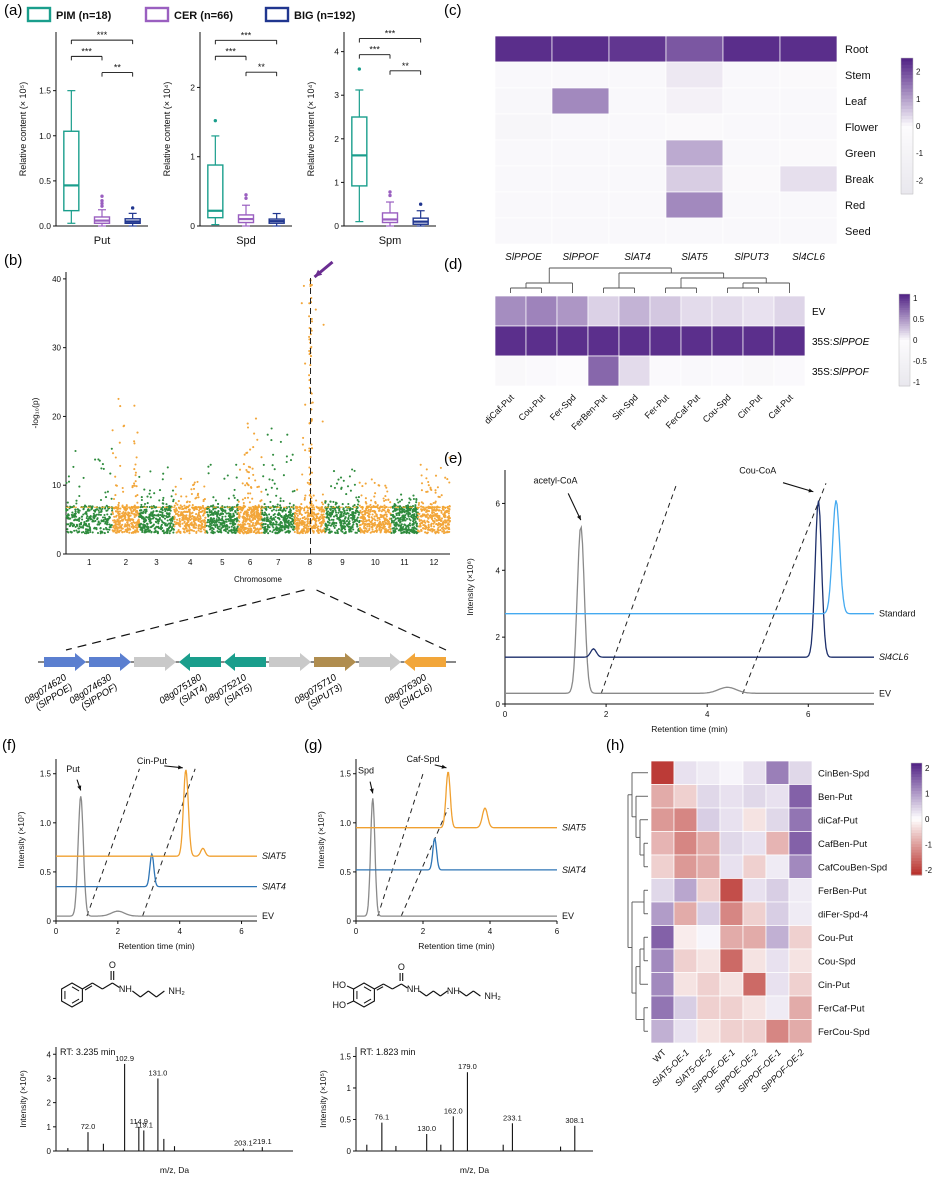 The height and width of the screenshot is (1182, 938). I want to click on col-label: SlPPOE, so click(523, 257).